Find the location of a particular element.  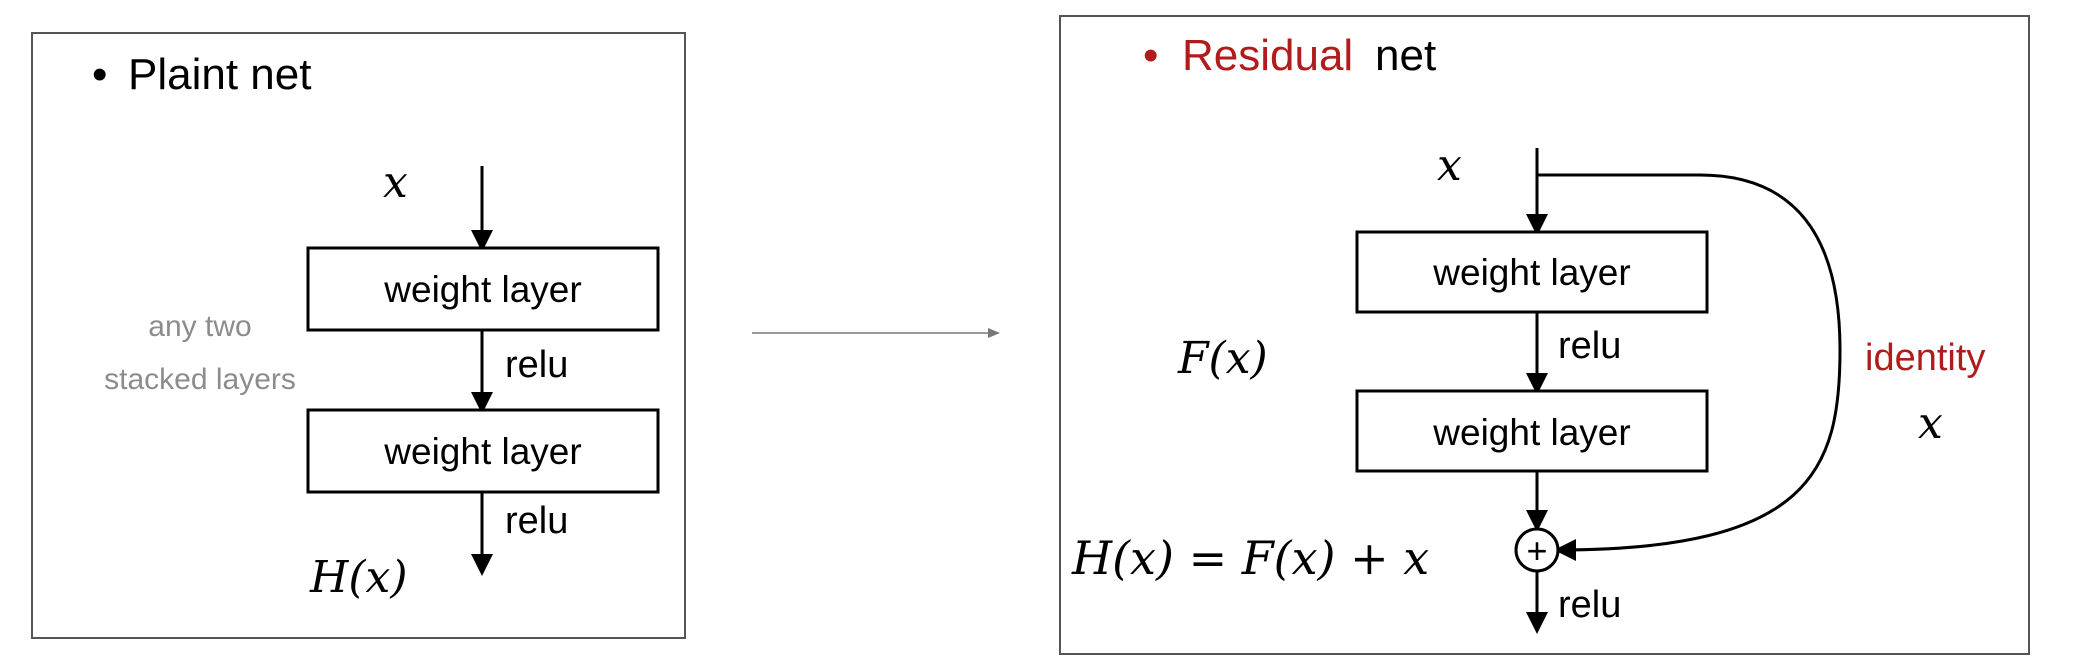

residual-net-title-highlight: Residual is located at coordinates (1267, 55).